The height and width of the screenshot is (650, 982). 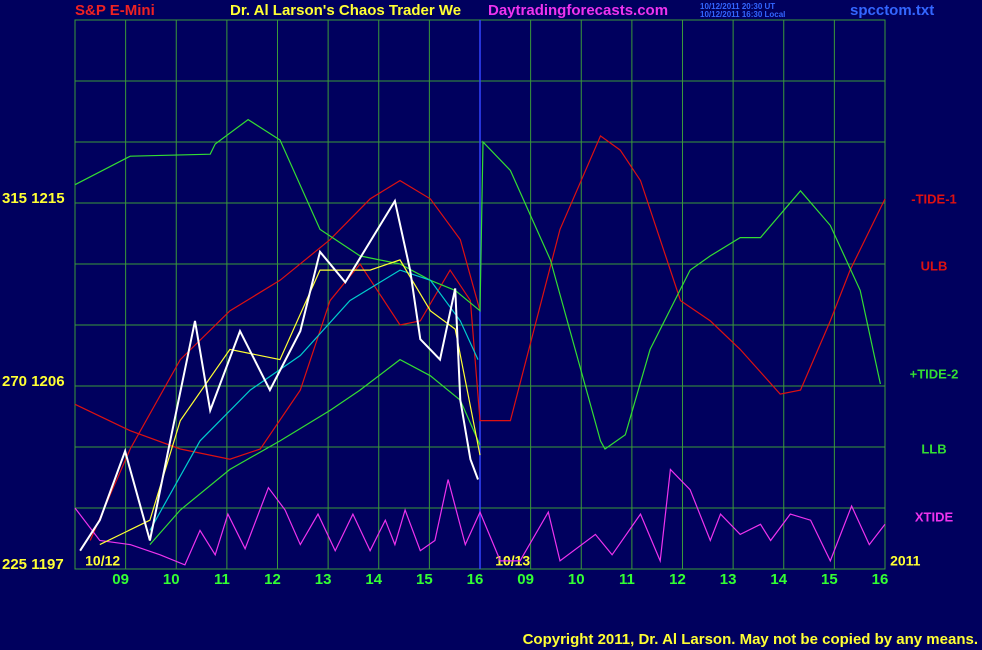 What do you see at coordinates (33, 381) in the screenshot?
I see `y-tick-label: 270 1206` at bounding box center [33, 381].